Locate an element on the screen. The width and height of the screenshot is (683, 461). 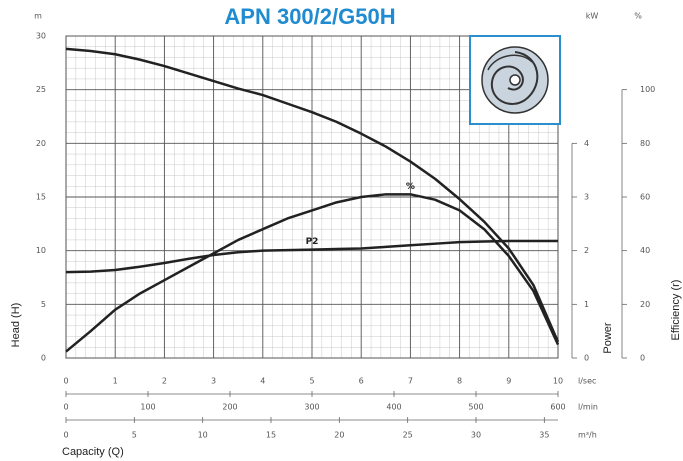
chart-title: APN 300/2/G50H is located at coordinates (309, 16).